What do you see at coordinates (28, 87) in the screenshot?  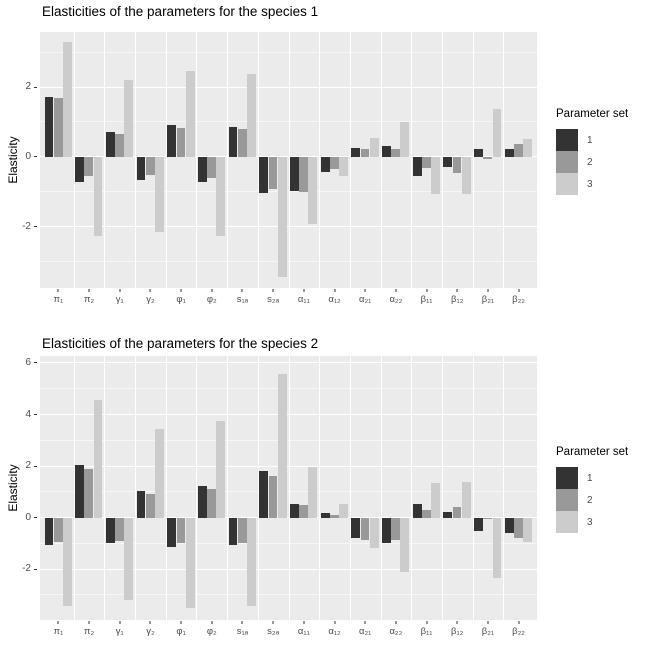 I see `y-tick-label: 2` at bounding box center [28, 87].